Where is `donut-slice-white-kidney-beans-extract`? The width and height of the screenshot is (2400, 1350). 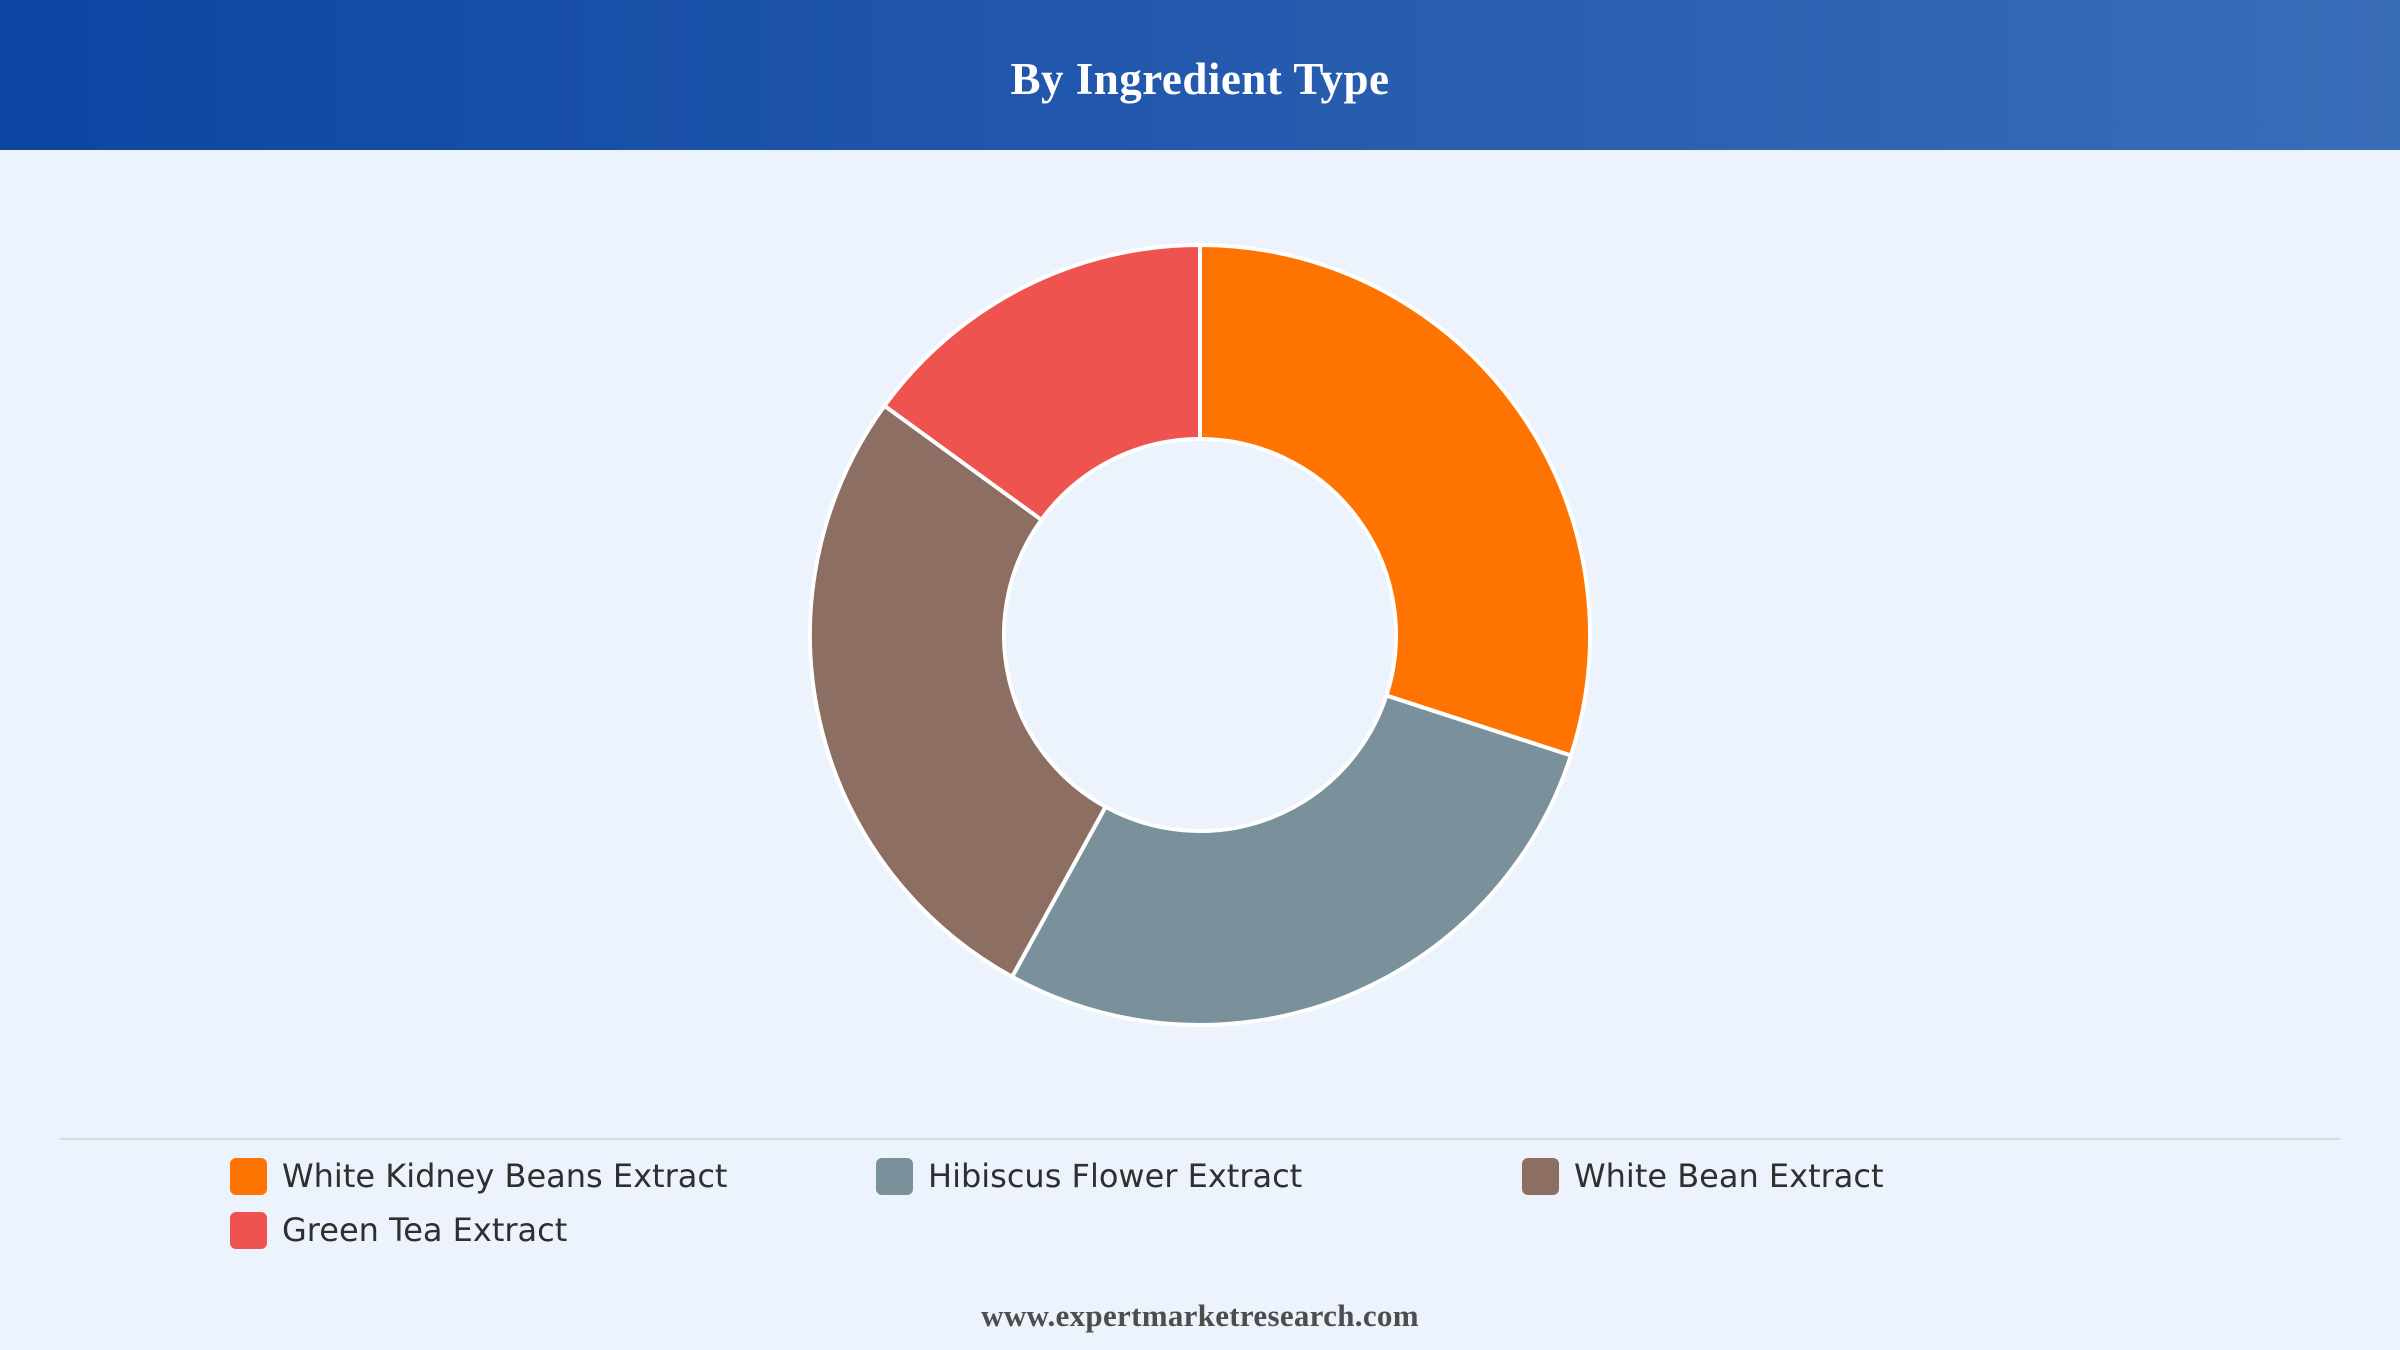 donut-slice-white-kidney-beans-extract is located at coordinates (1395, 500).